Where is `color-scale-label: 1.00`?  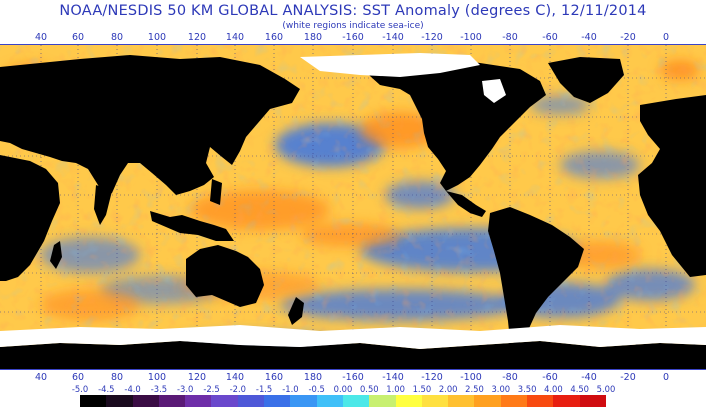 color-scale-label: 1.00 is located at coordinates (395, 389).